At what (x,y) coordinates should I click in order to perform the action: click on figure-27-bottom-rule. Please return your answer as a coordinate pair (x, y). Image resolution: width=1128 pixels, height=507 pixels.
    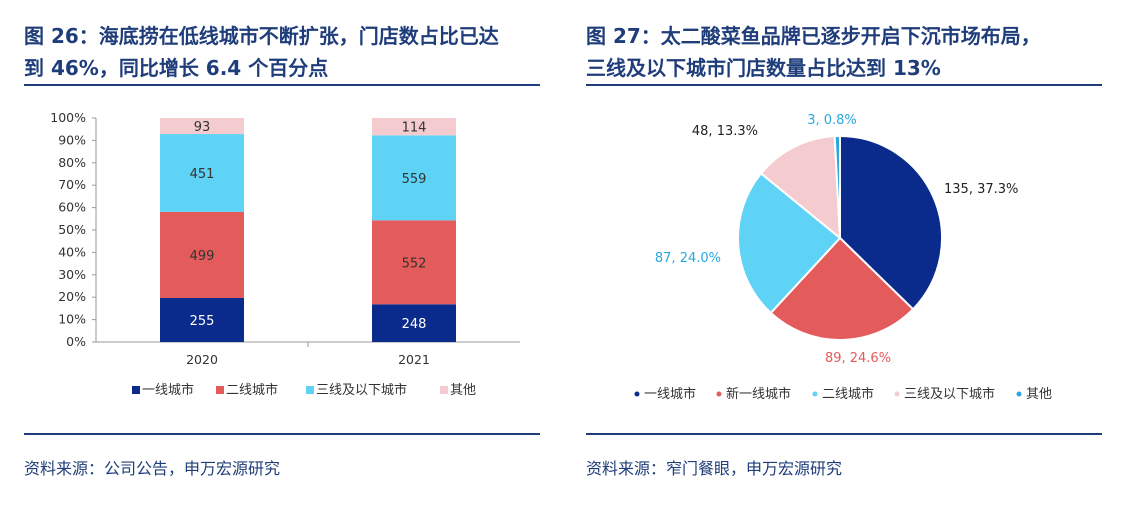
    Looking at the image, I should click on (844, 434).